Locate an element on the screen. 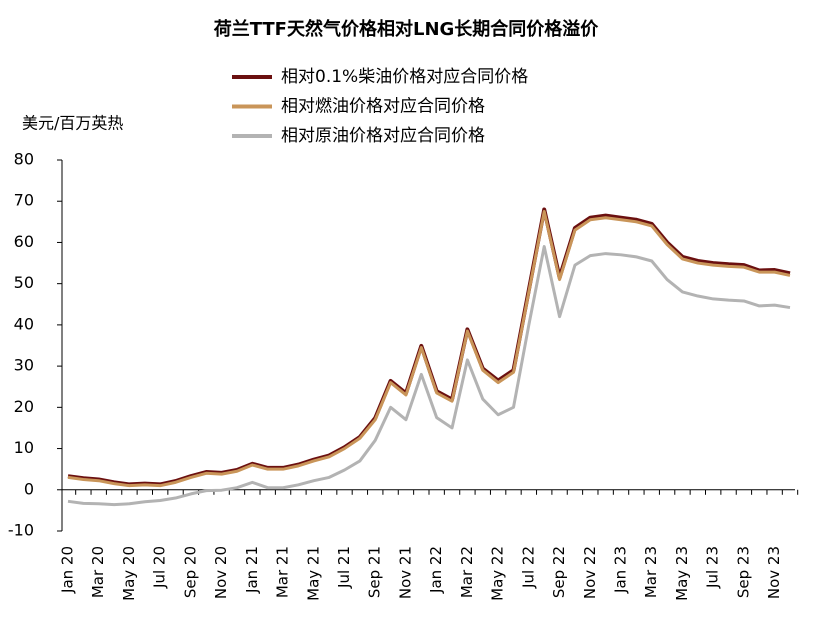 The height and width of the screenshot is (630, 813). x-tick-label: Jul 20 is located at coordinates (160, 567).